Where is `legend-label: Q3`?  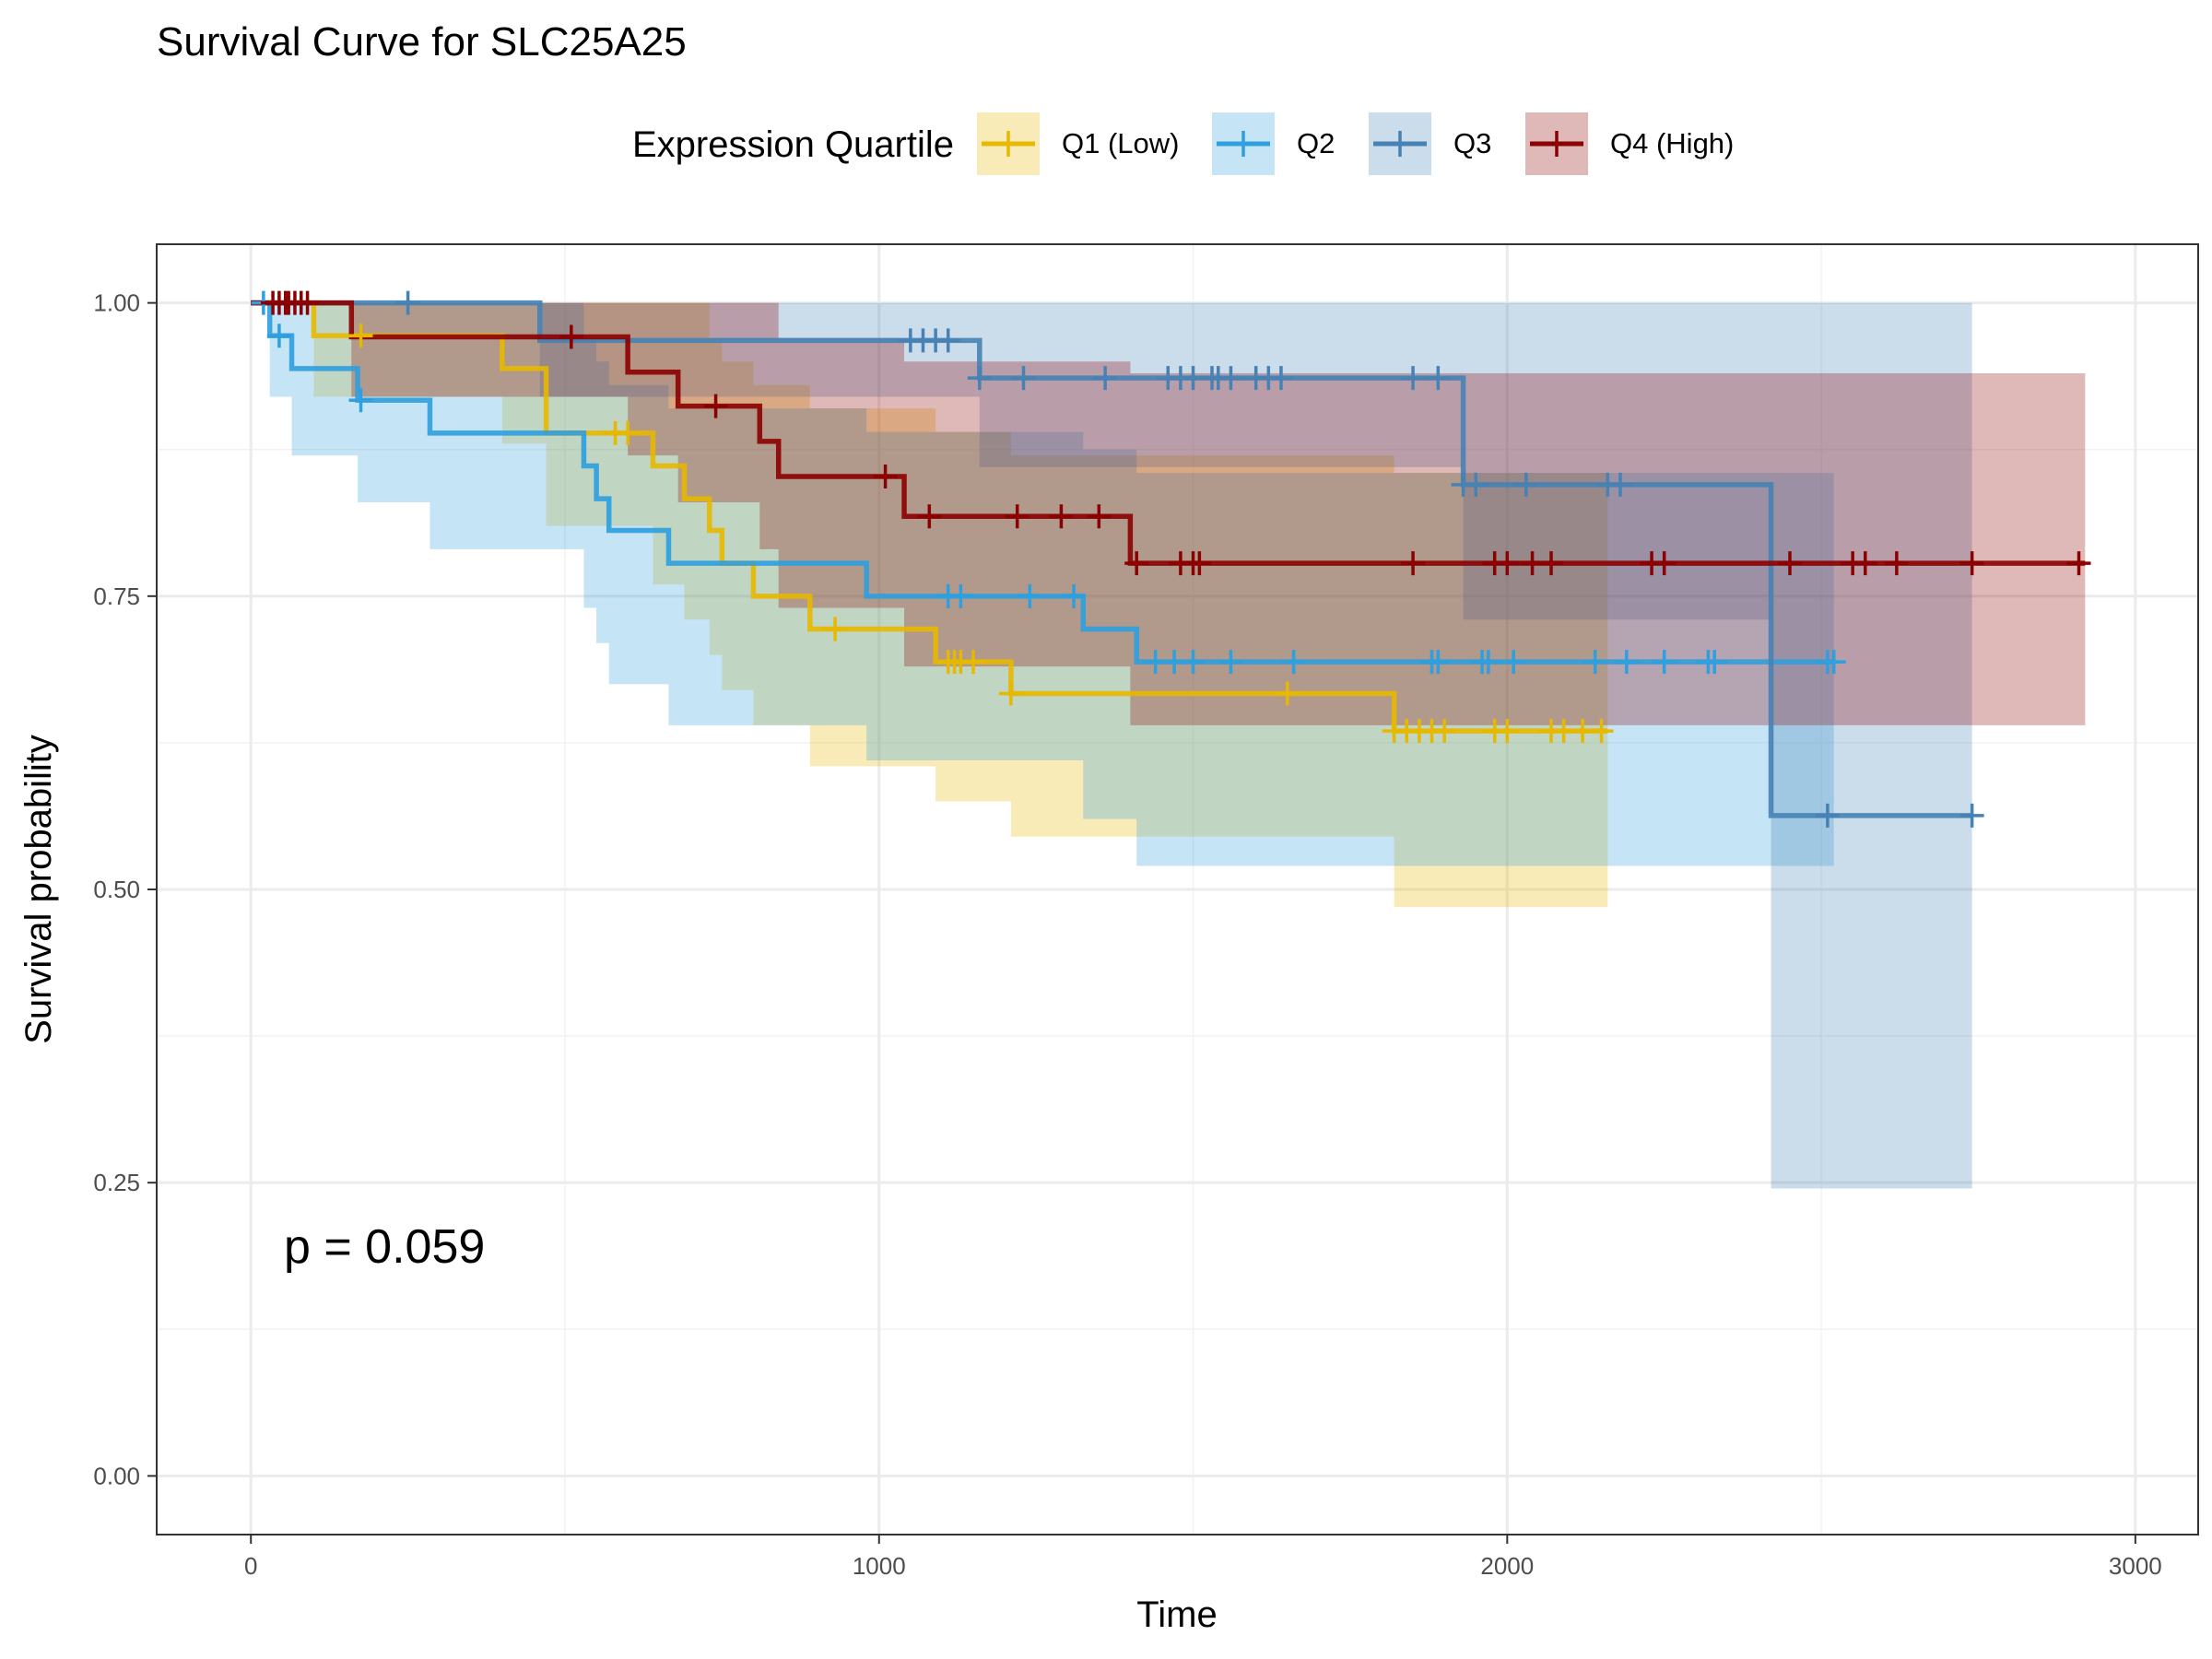 legend-label: Q3 is located at coordinates (1472, 143).